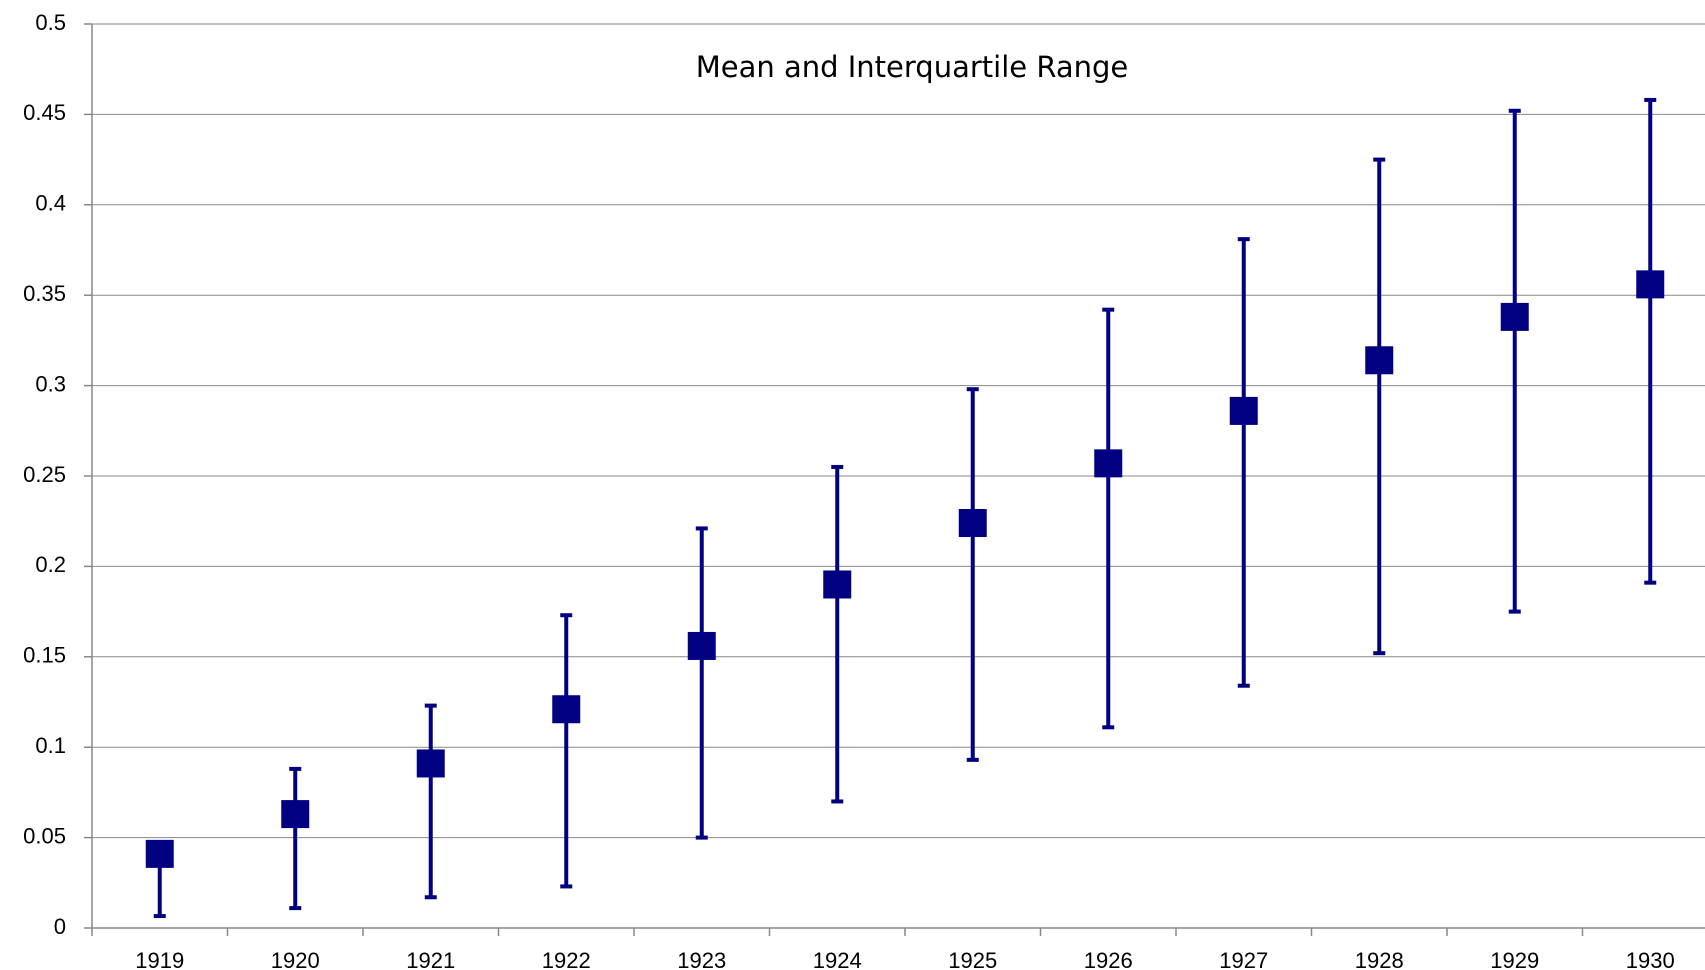 The height and width of the screenshot is (970, 1705). What do you see at coordinates (44, 474) in the screenshot?
I see `y-tick-label: 0.25` at bounding box center [44, 474].